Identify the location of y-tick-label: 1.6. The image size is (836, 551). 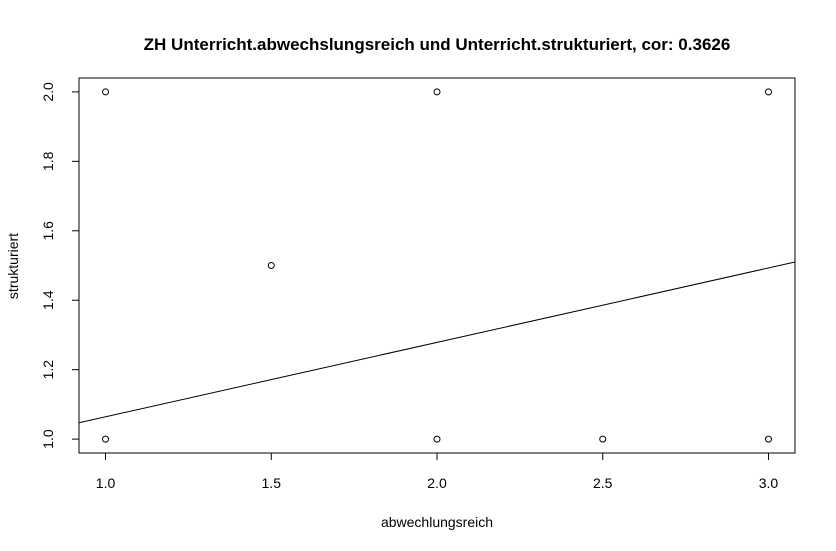
(48, 231).